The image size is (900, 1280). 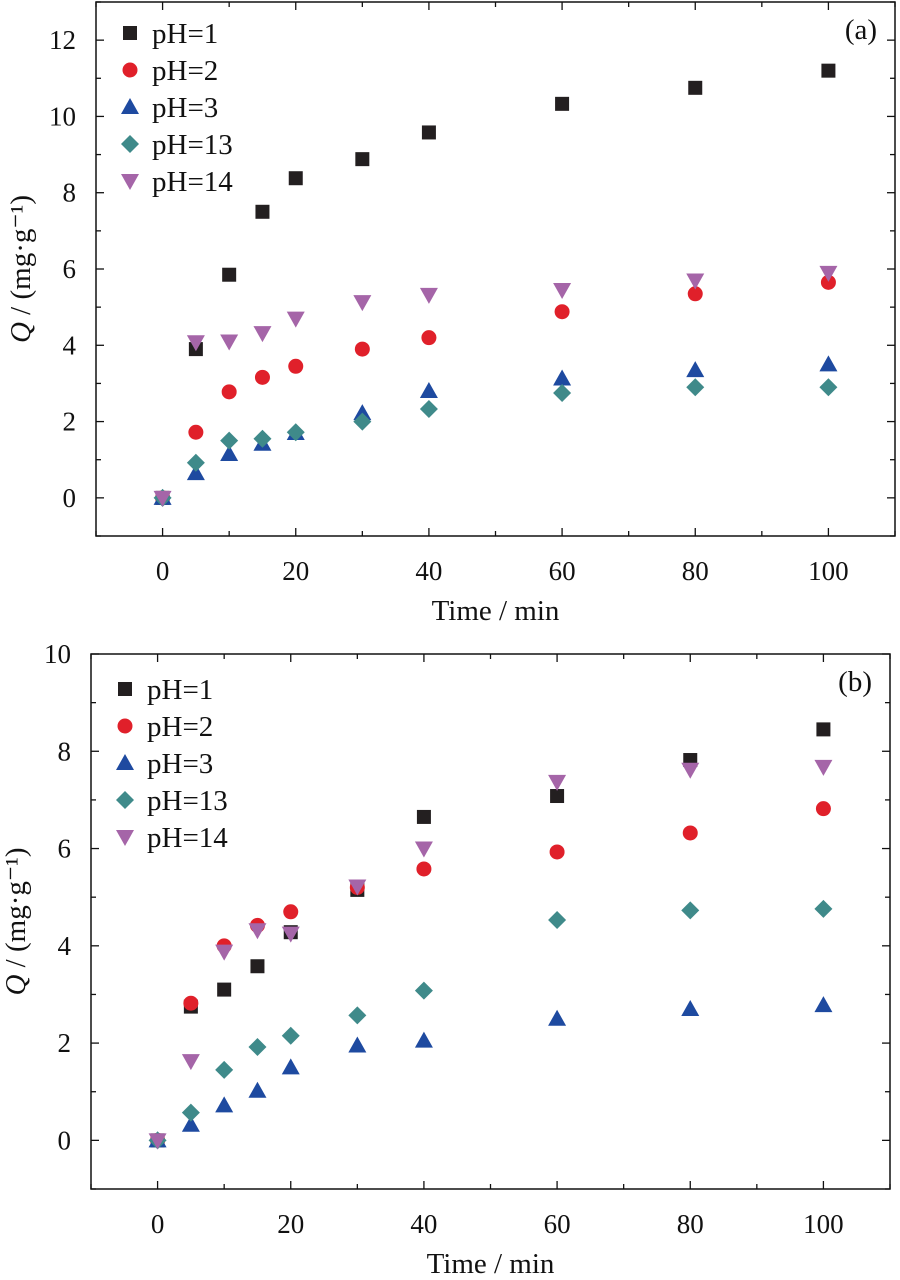 I want to click on panel-label: (a), so click(x=861, y=30).